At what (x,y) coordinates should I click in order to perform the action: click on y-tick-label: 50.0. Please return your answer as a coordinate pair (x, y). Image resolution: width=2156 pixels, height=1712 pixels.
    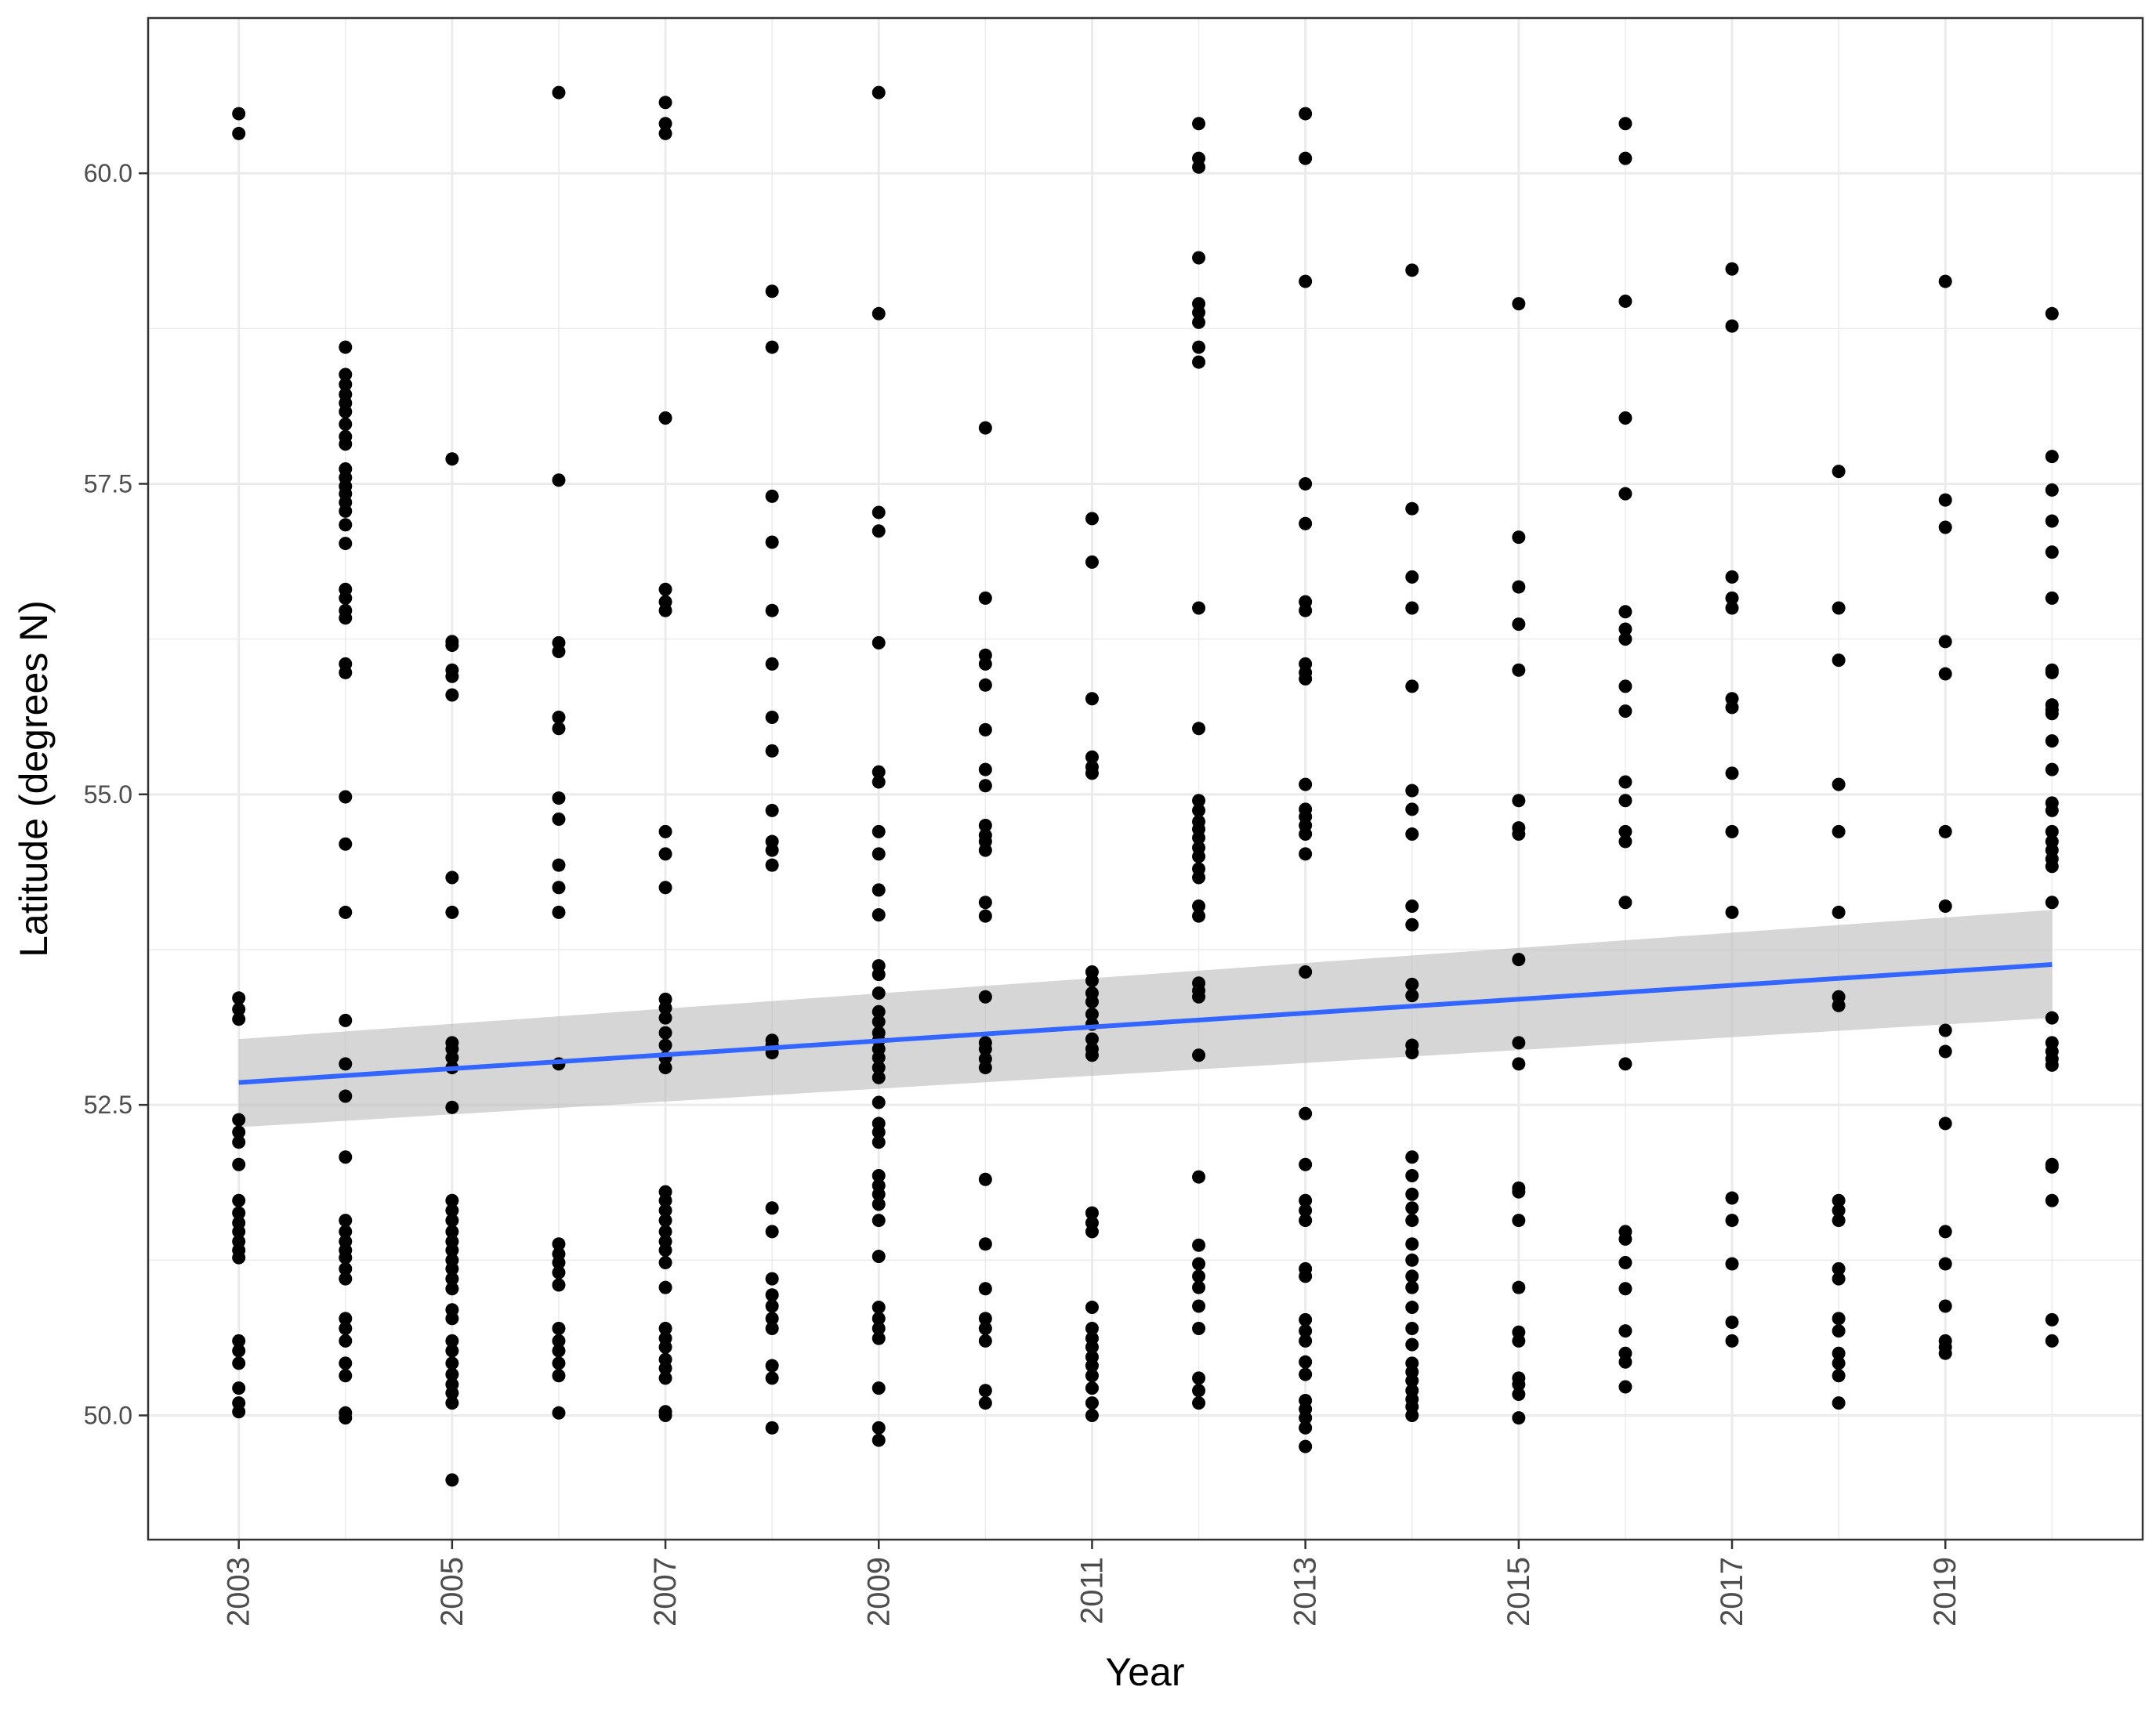
    Looking at the image, I should click on (108, 1415).